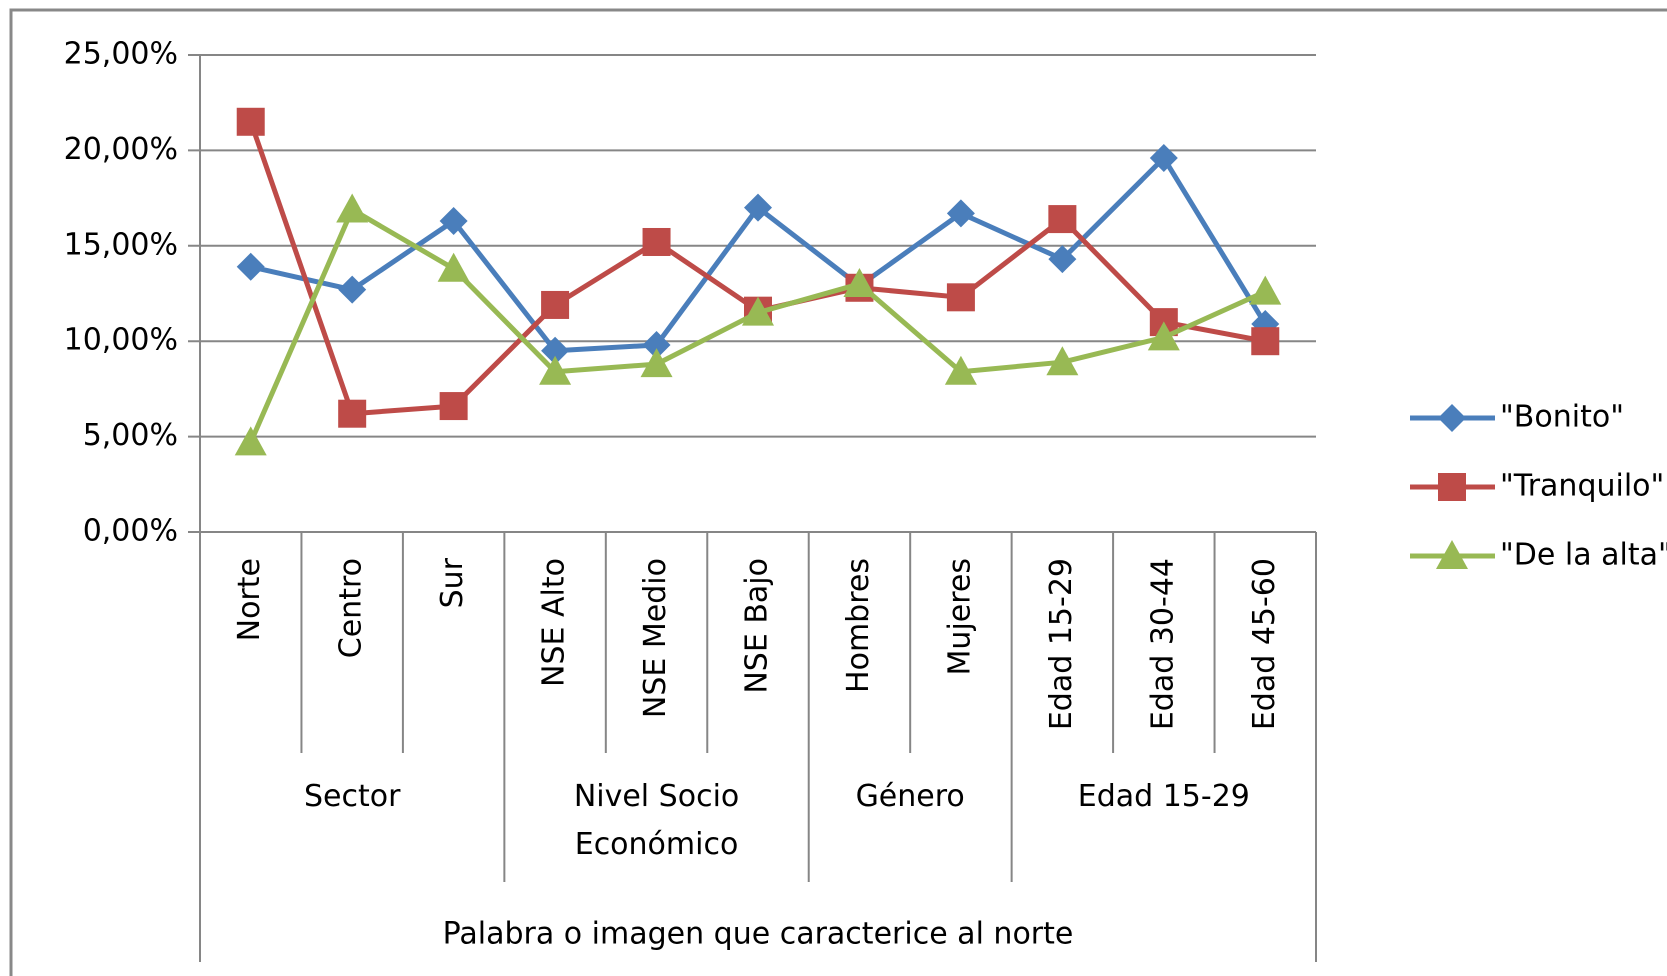 This screenshot has height=976, width=1667. Describe the element at coordinates (757, 626) in the screenshot. I see `x-tick-label: NSE Bajo` at that location.